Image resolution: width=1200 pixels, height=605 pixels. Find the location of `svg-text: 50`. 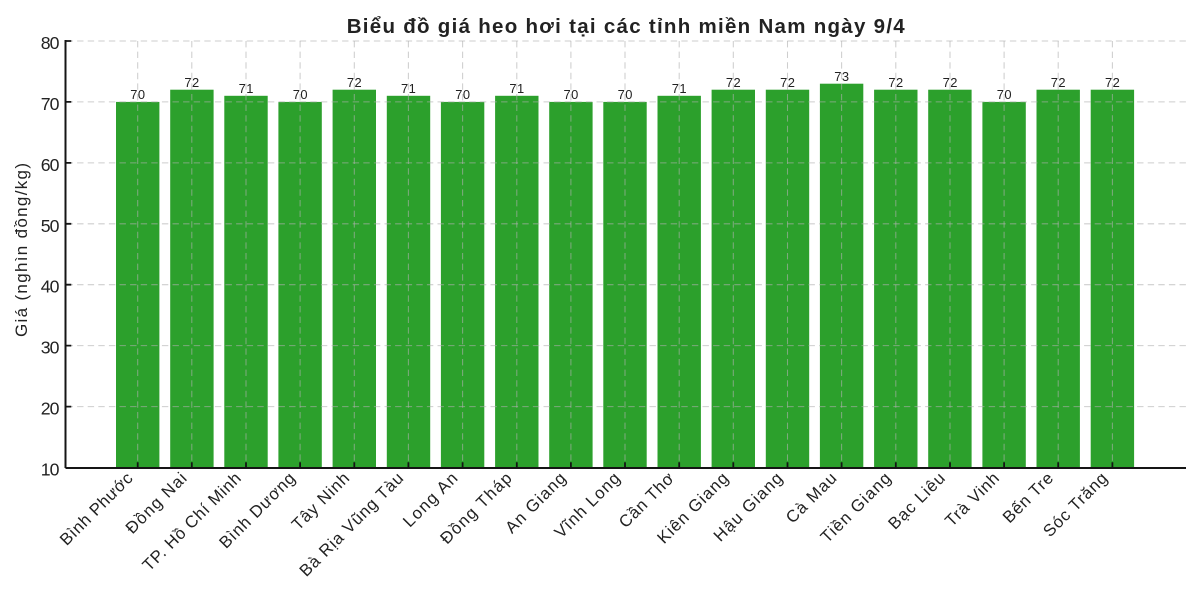

svg-text: 50 is located at coordinates (50, 226).